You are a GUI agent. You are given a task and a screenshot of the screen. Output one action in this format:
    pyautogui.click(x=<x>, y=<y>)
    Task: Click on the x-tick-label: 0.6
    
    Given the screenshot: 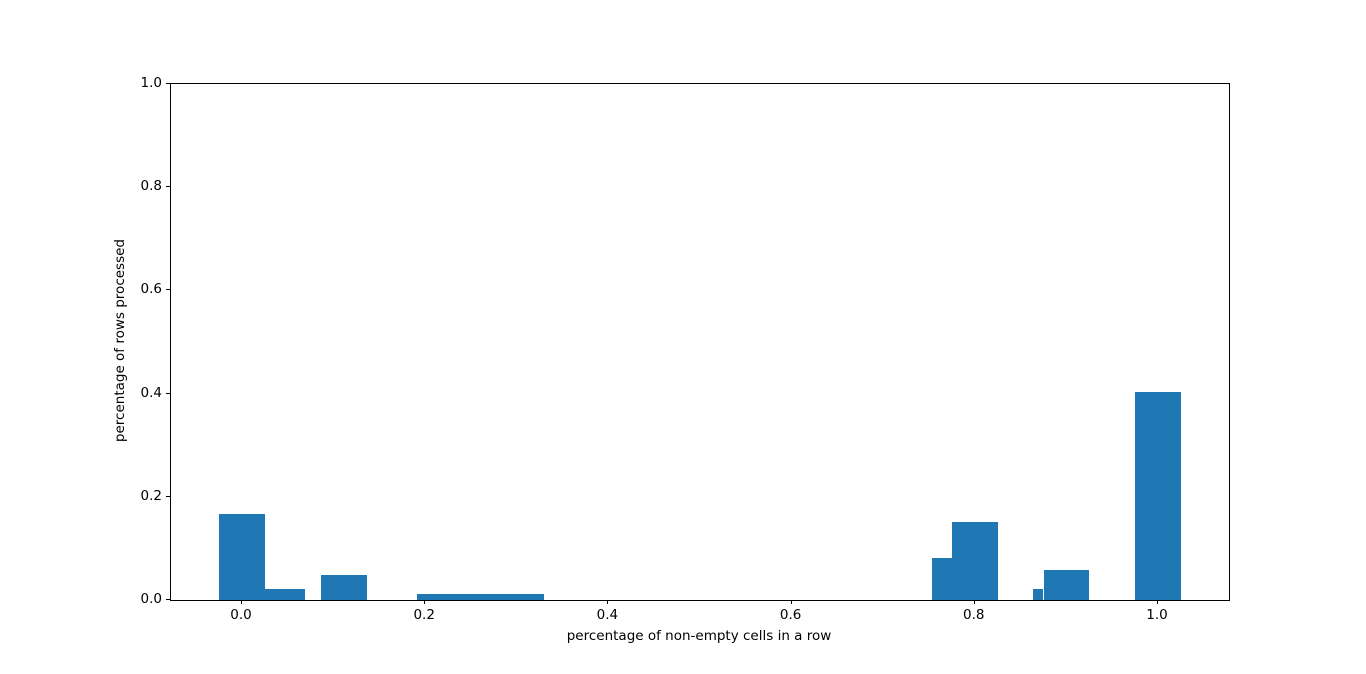 What is the action you would take?
    pyautogui.click(x=790, y=615)
    